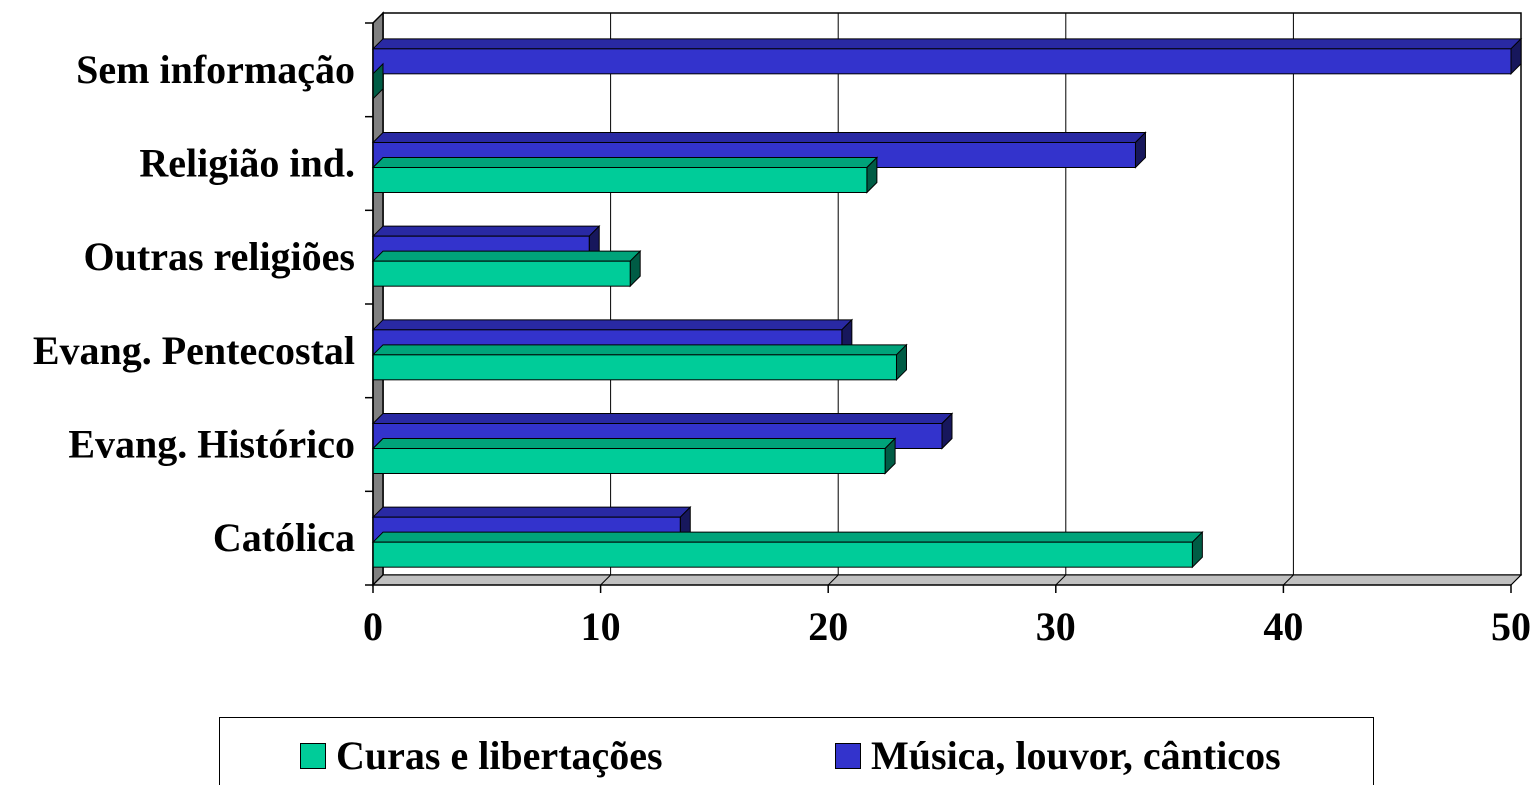 The height and width of the screenshot is (785, 1538). What do you see at coordinates (247, 163) in the screenshot?
I see `category-label-4: Religião ind.` at bounding box center [247, 163].